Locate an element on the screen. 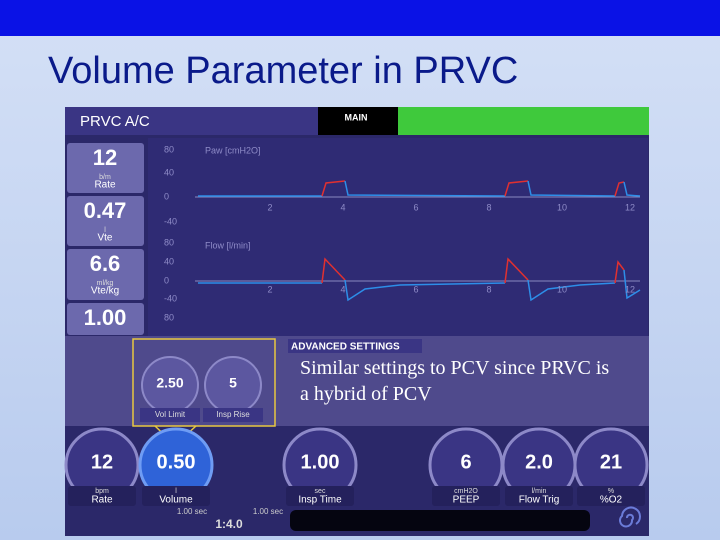  monitor-unit: l is located at coordinates (105, 230).